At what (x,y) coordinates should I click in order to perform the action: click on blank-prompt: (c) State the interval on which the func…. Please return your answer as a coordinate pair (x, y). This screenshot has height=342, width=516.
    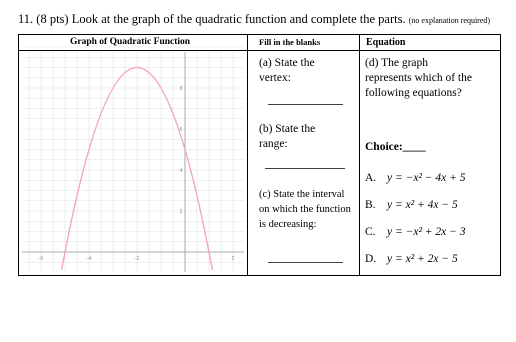
    Looking at the image, I should click on (305, 209).